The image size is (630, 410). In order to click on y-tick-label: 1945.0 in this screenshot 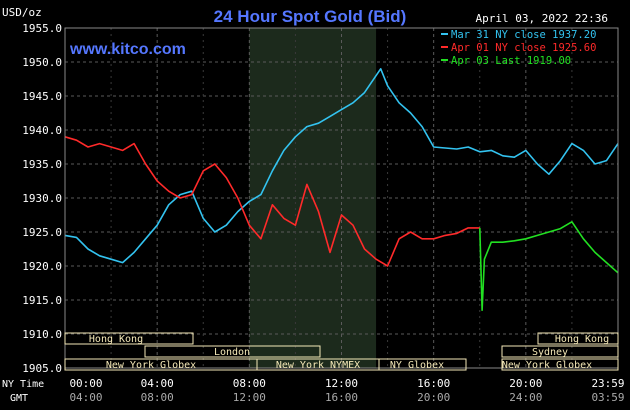, I will do `click(42, 96)`.